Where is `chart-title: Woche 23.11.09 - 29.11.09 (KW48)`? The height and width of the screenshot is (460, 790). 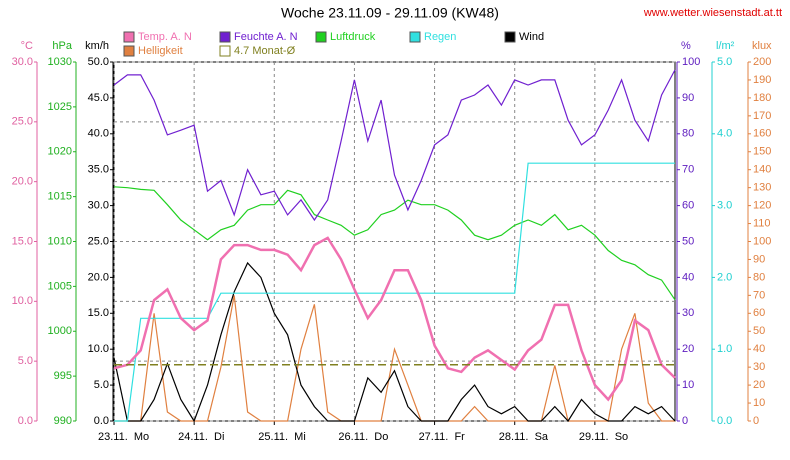 chart-title: Woche 23.11.09 - 29.11.09 (KW48) is located at coordinates (390, 13).